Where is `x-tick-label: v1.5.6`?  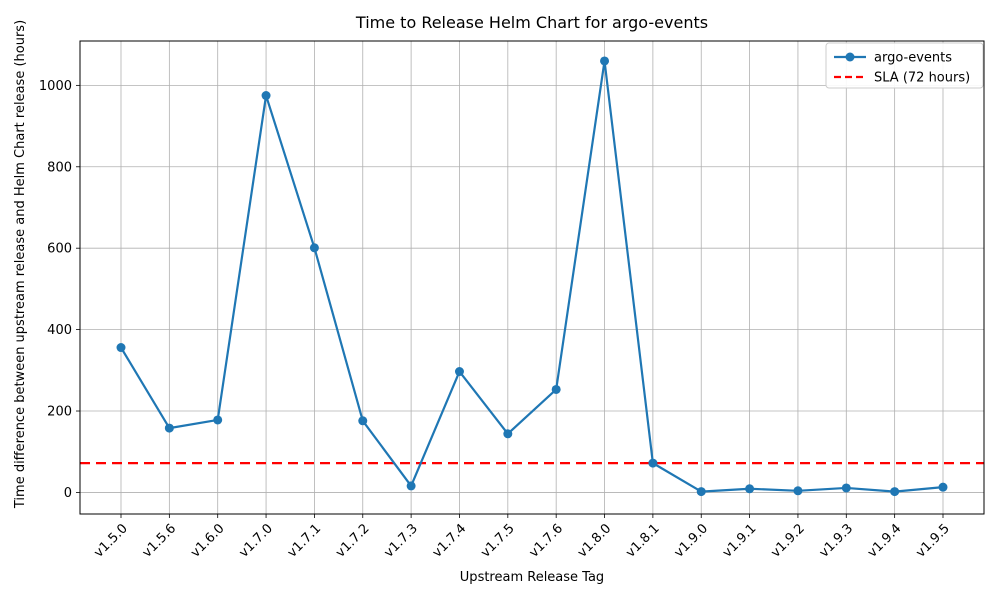
x-tick-label: v1.5.6 is located at coordinates (159, 540).